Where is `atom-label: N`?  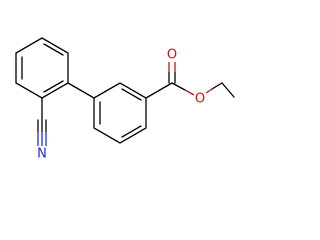 atom-label: N is located at coordinates (42, 154).